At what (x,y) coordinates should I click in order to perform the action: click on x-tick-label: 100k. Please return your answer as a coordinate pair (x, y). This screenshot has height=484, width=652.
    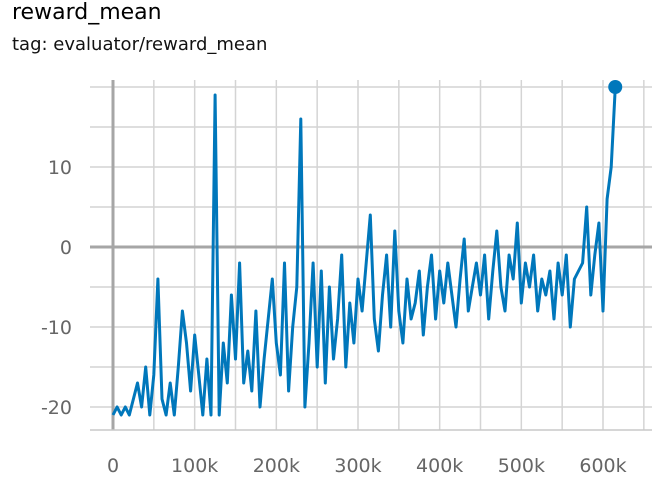
    Looking at the image, I should click on (194, 466).